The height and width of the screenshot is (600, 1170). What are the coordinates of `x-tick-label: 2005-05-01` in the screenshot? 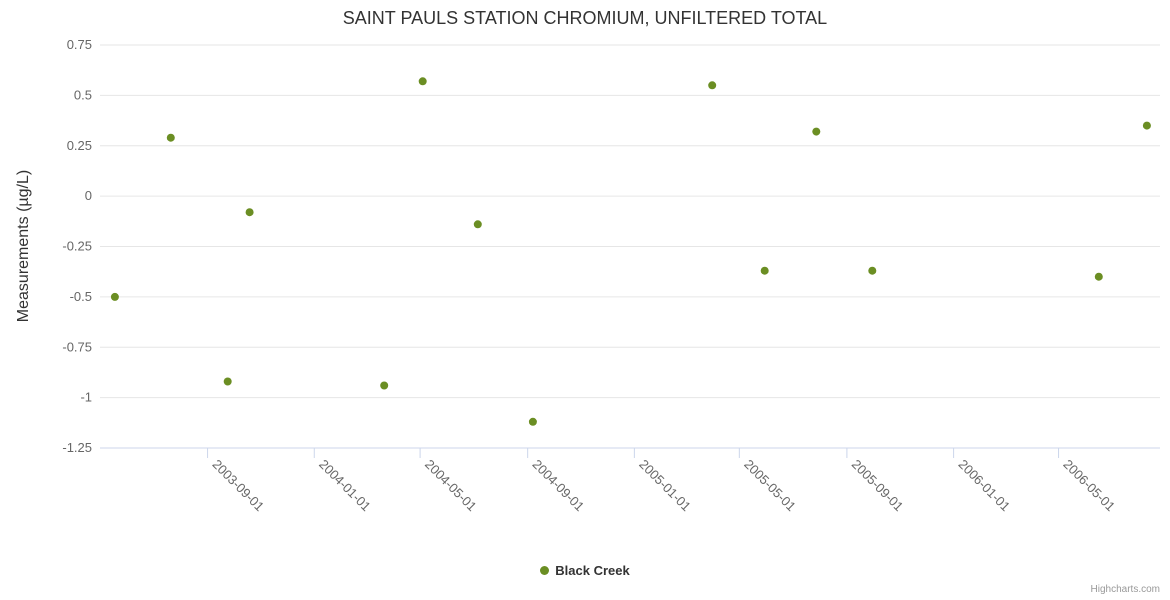 It's located at (770, 486).